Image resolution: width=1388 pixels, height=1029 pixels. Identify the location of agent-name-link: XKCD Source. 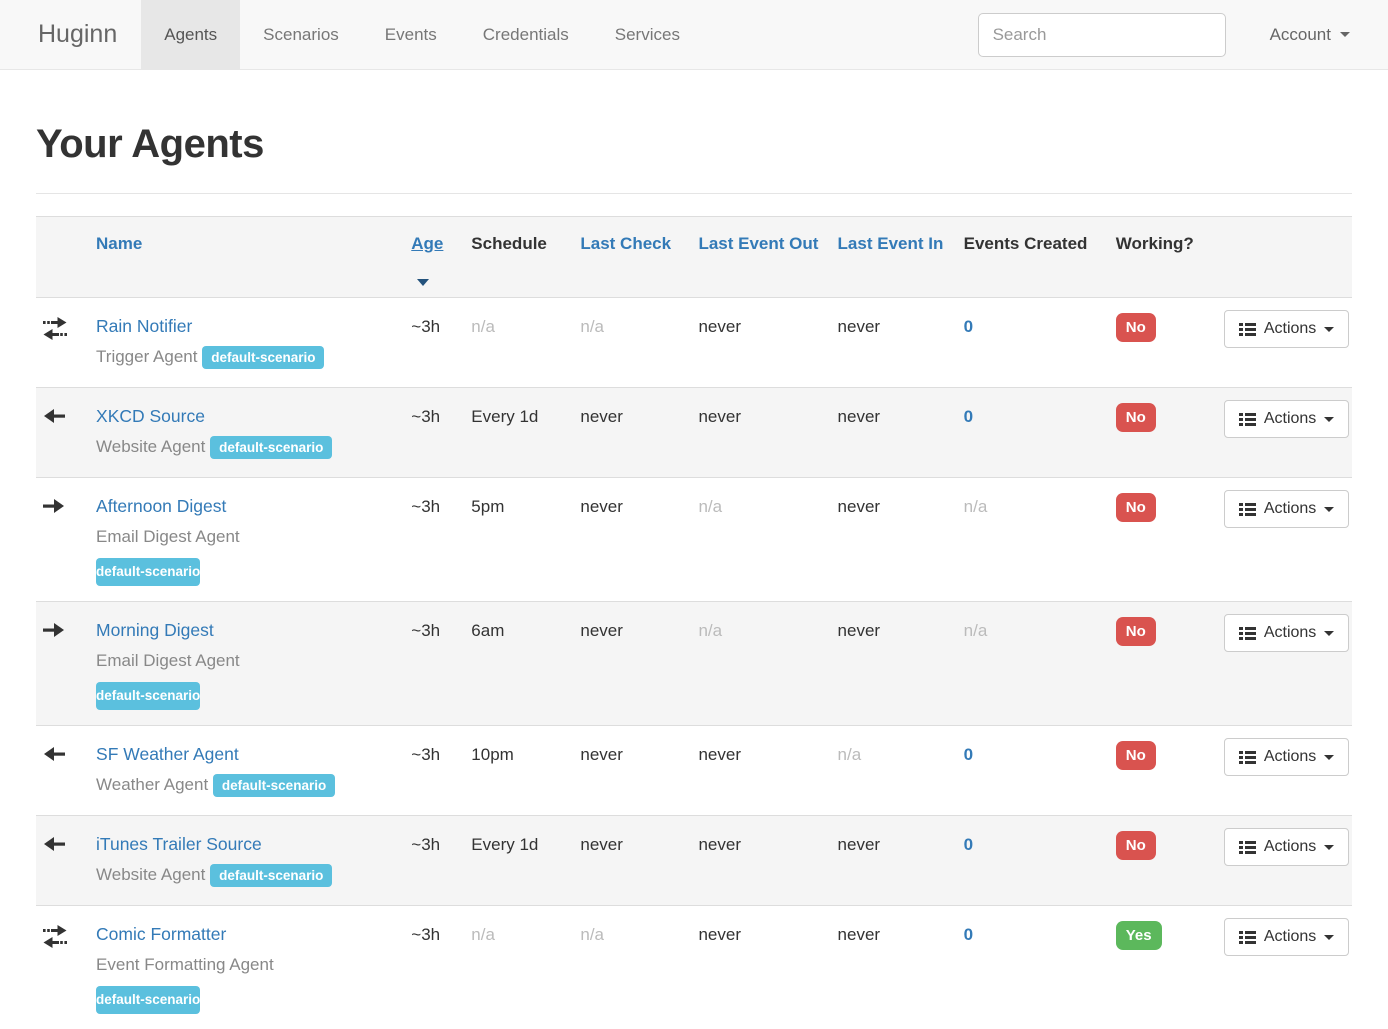
(150, 416).